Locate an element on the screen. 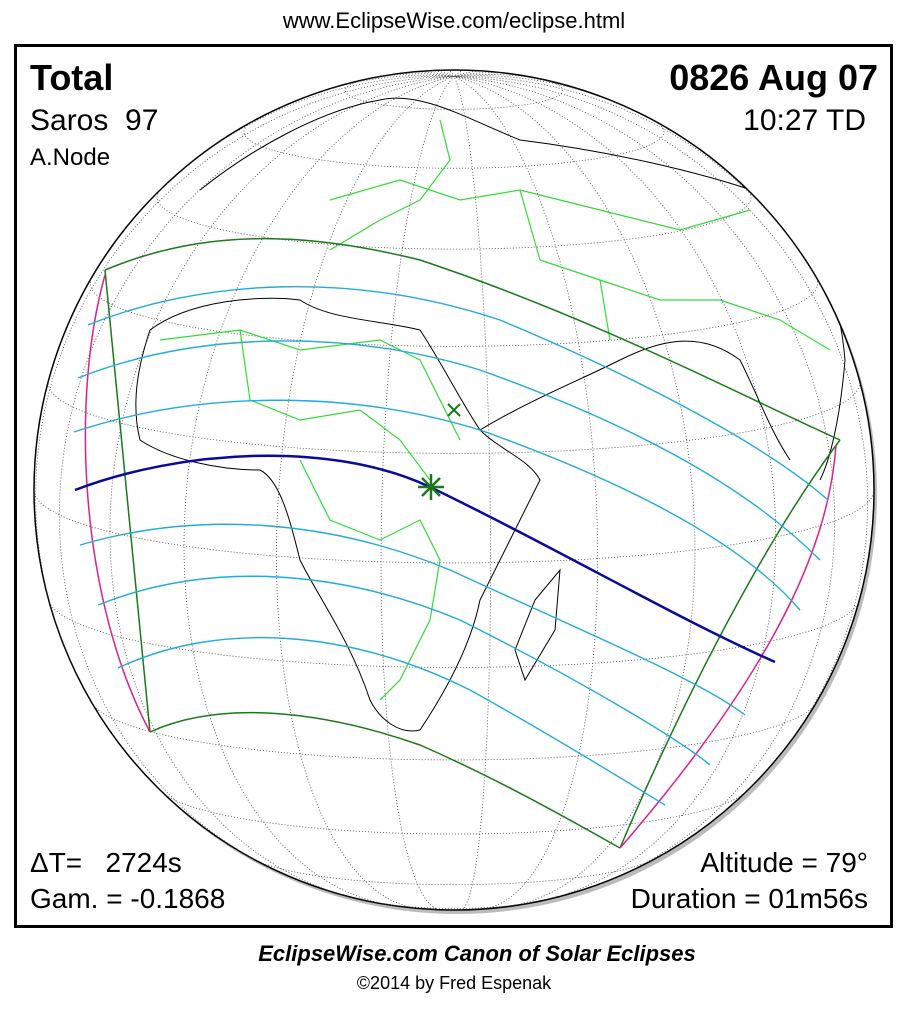 This screenshot has height=1009, width=908. gamma: Gam. = -0.1868 is located at coordinates (127, 898).